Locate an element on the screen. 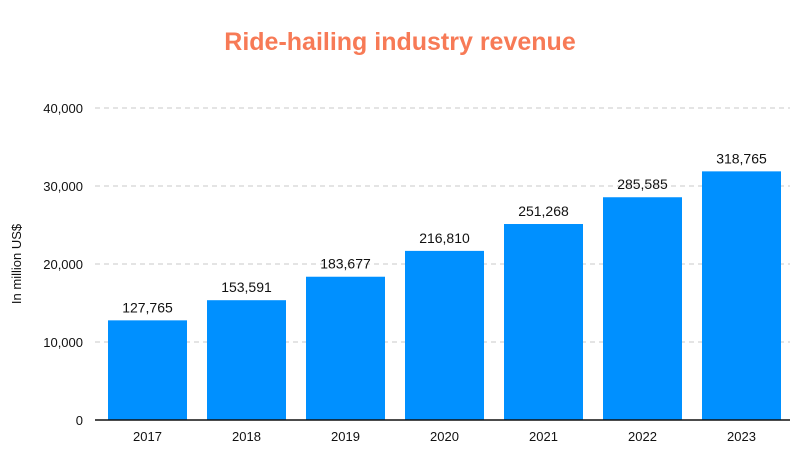  data-label: 216,810 is located at coordinates (444, 238).